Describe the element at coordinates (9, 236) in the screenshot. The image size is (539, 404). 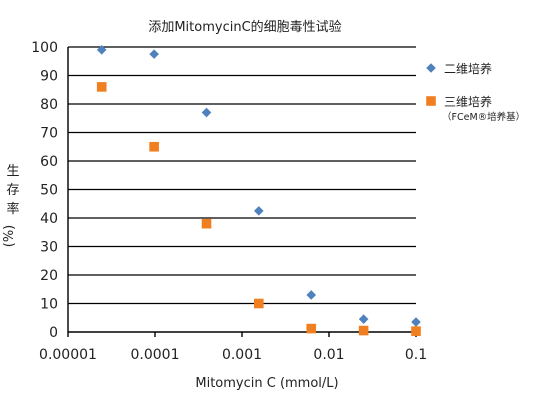
I see `y-axis-unit: (%)` at that location.